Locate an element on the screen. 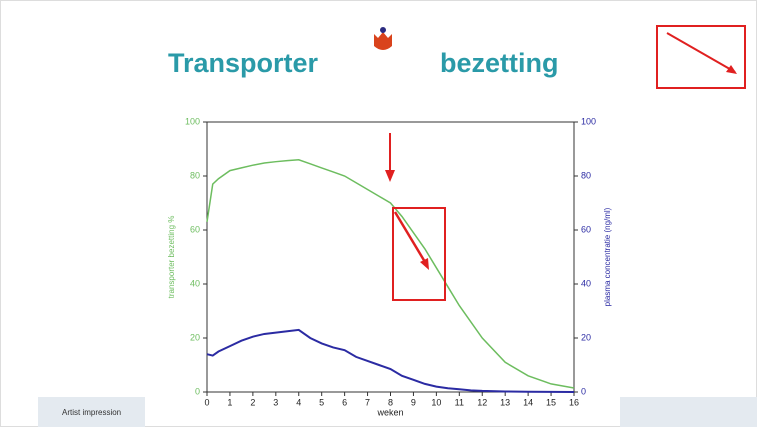 The image size is (757, 432). y-axis-label: transporter bezetting % is located at coordinates (171, 257).